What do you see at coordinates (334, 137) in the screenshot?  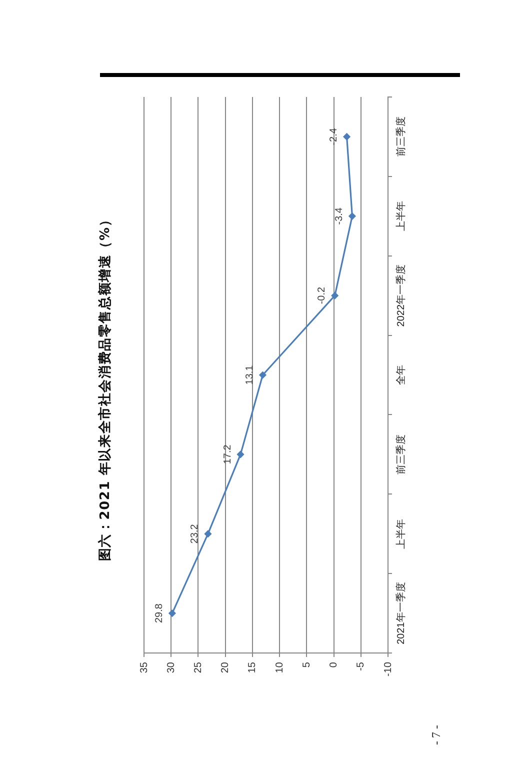 I see `data-label: -2.4` at bounding box center [334, 137].